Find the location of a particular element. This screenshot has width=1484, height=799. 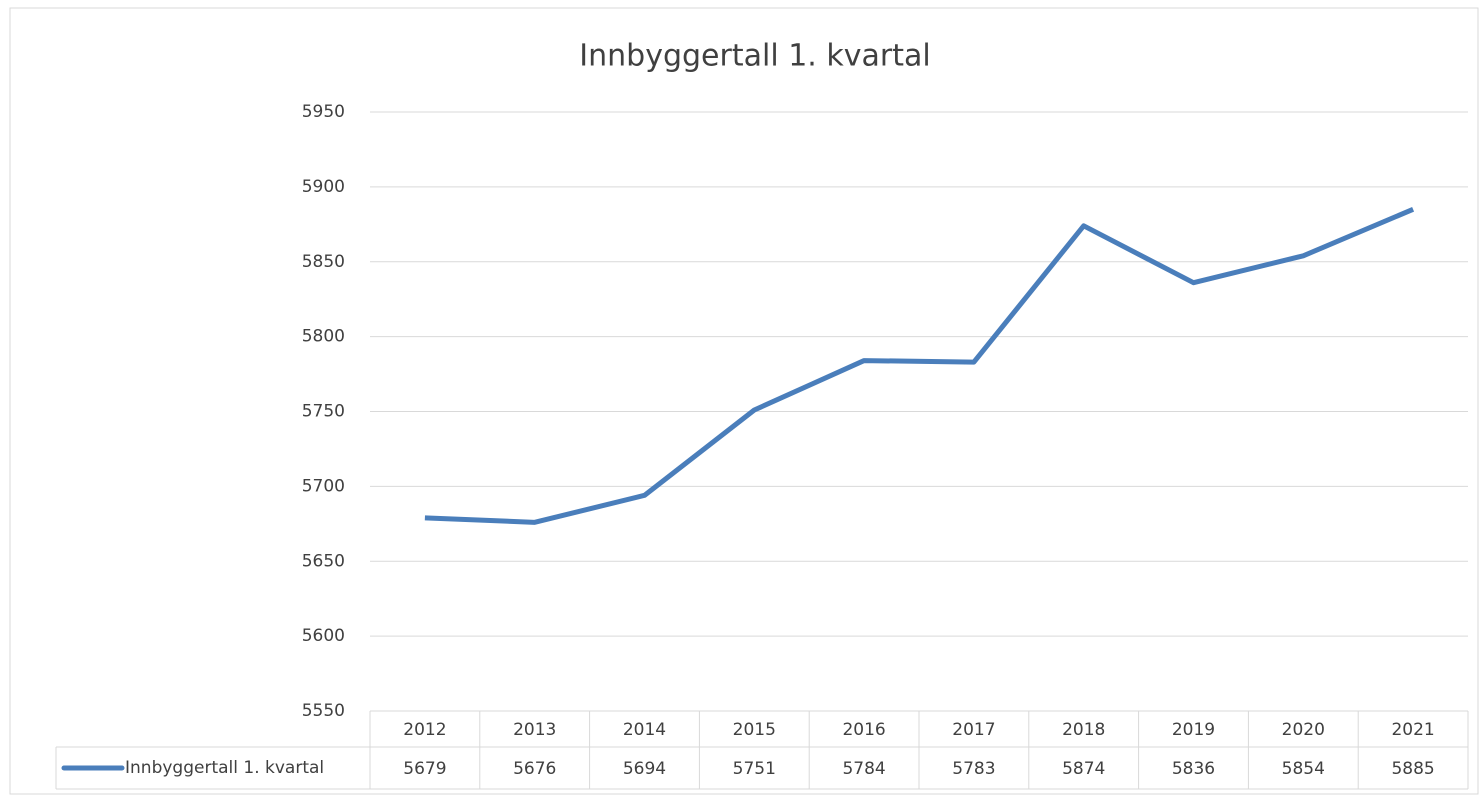

data-table-value: 5676 is located at coordinates (534, 769).